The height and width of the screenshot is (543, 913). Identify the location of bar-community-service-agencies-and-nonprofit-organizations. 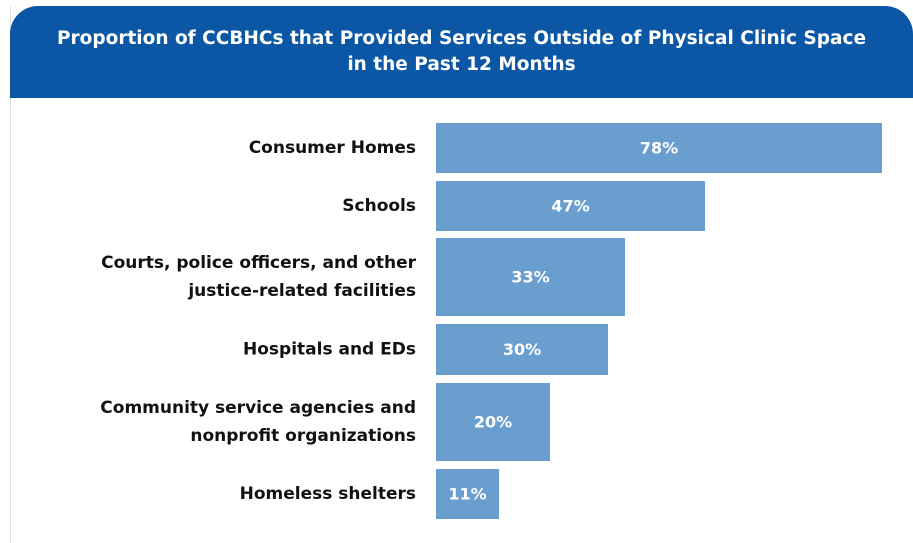
(493, 422).